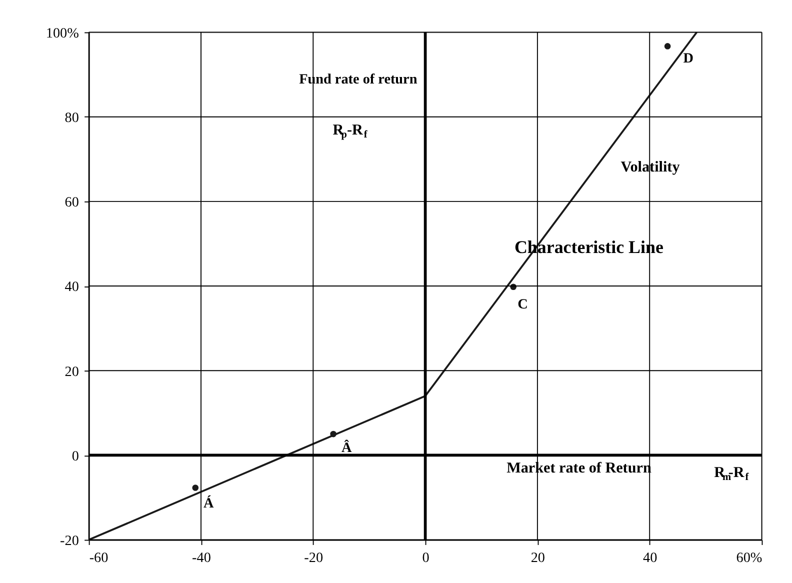 The image size is (792, 583). I want to click on y-tick-label: 20, so click(71, 372).